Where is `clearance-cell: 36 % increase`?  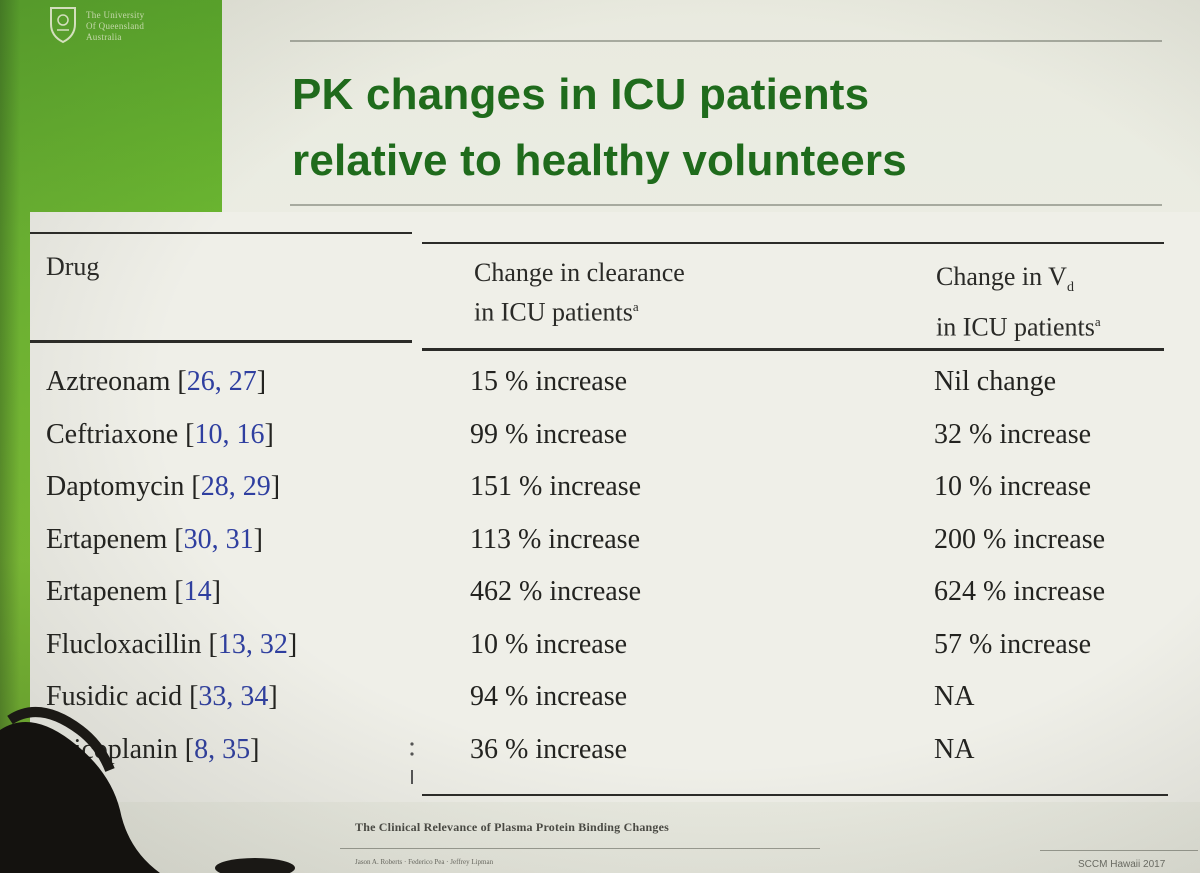
clearance-cell: 36 % increase is located at coordinates (549, 749).